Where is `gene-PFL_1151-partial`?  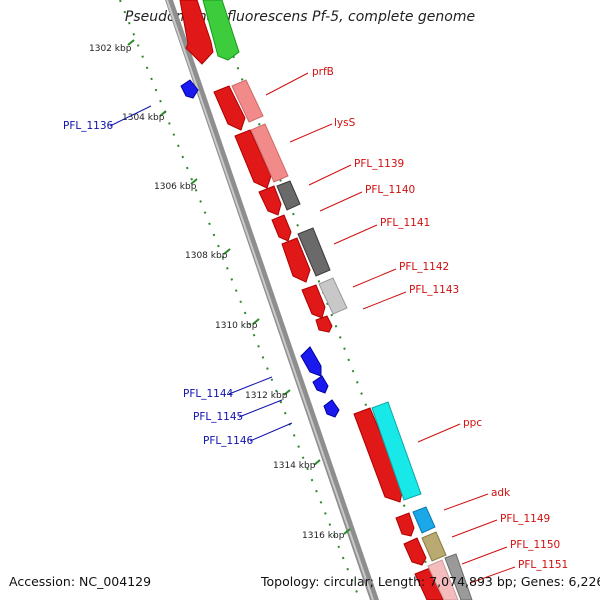 gene-PFL_1151-partial is located at coordinates (429, 583).